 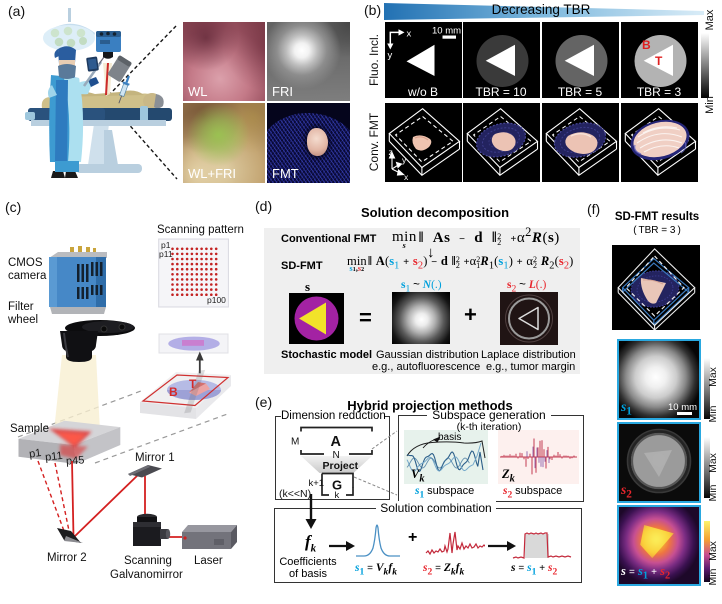 What do you see at coordinates (659, 91) in the screenshot?
I see `svg-text: TBR = 3` at bounding box center [659, 91].